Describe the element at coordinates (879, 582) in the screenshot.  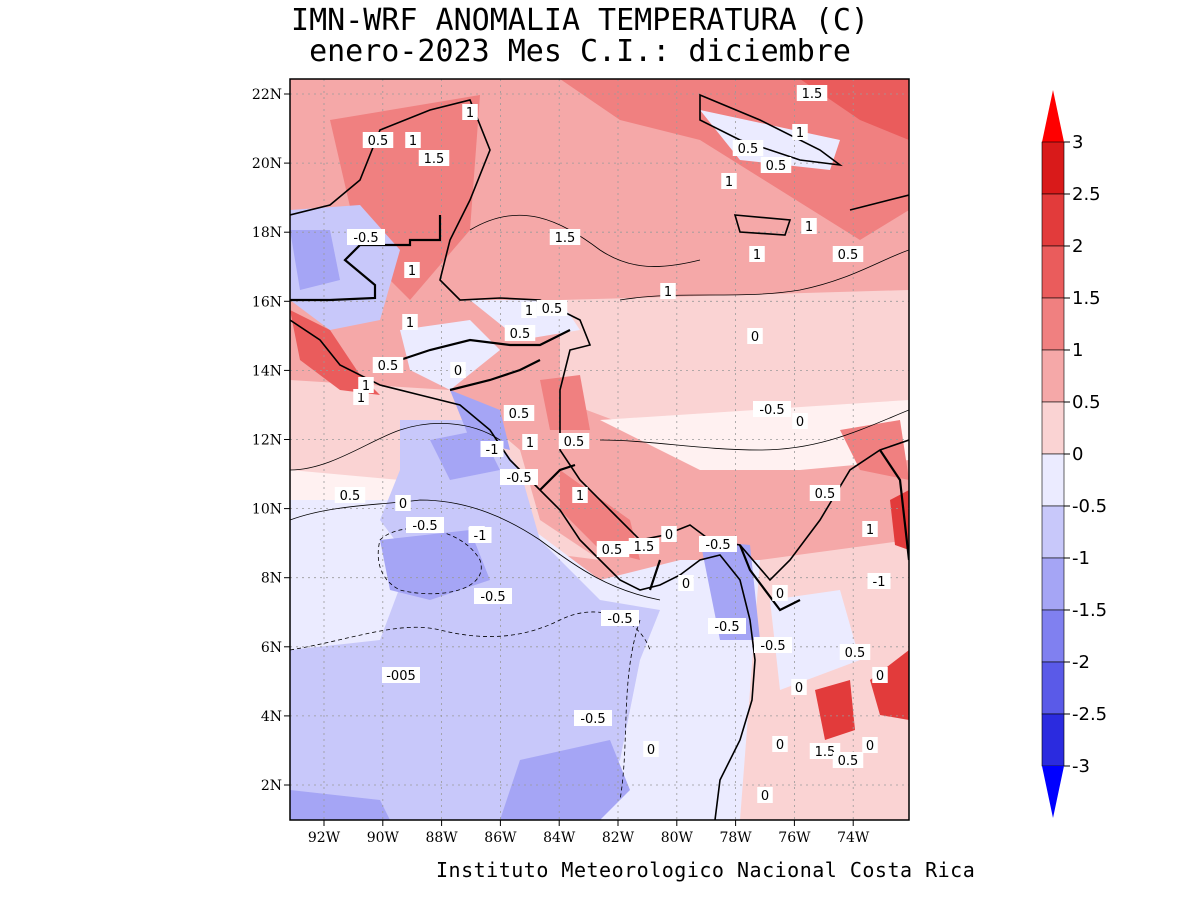
I see `svg-text: -1` at that location.